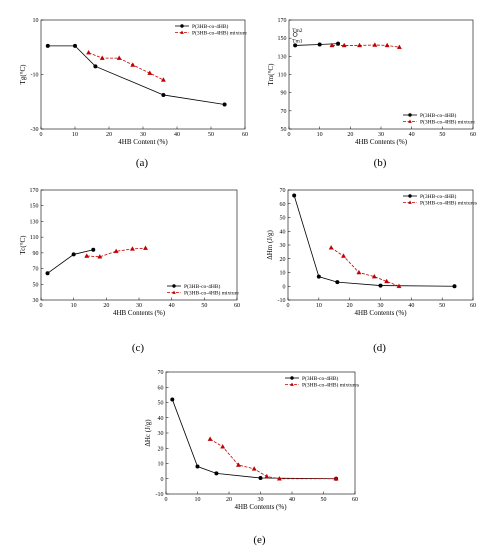  What do you see at coordinates (34, 191) in the screenshot?
I see `y-tick-label: 170` at bounding box center [34, 191].